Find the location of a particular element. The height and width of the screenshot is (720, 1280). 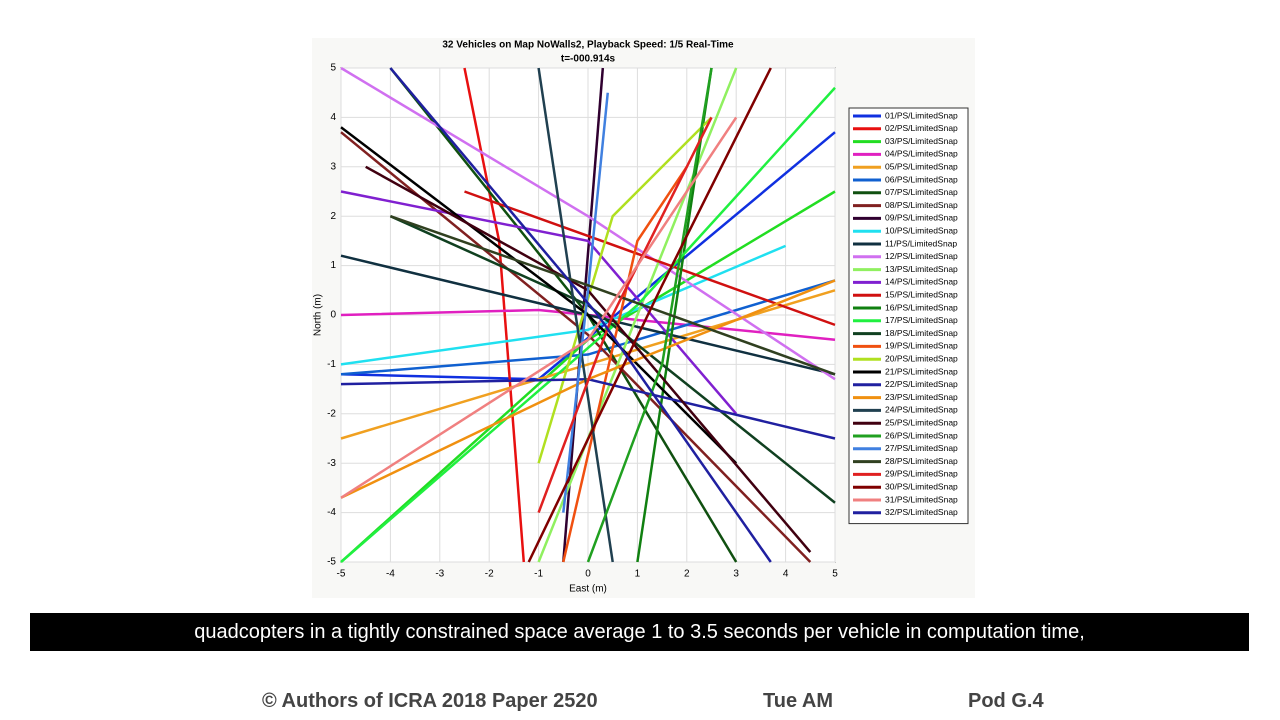

y-tick-label: 0 is located at coordinates (333, 315).